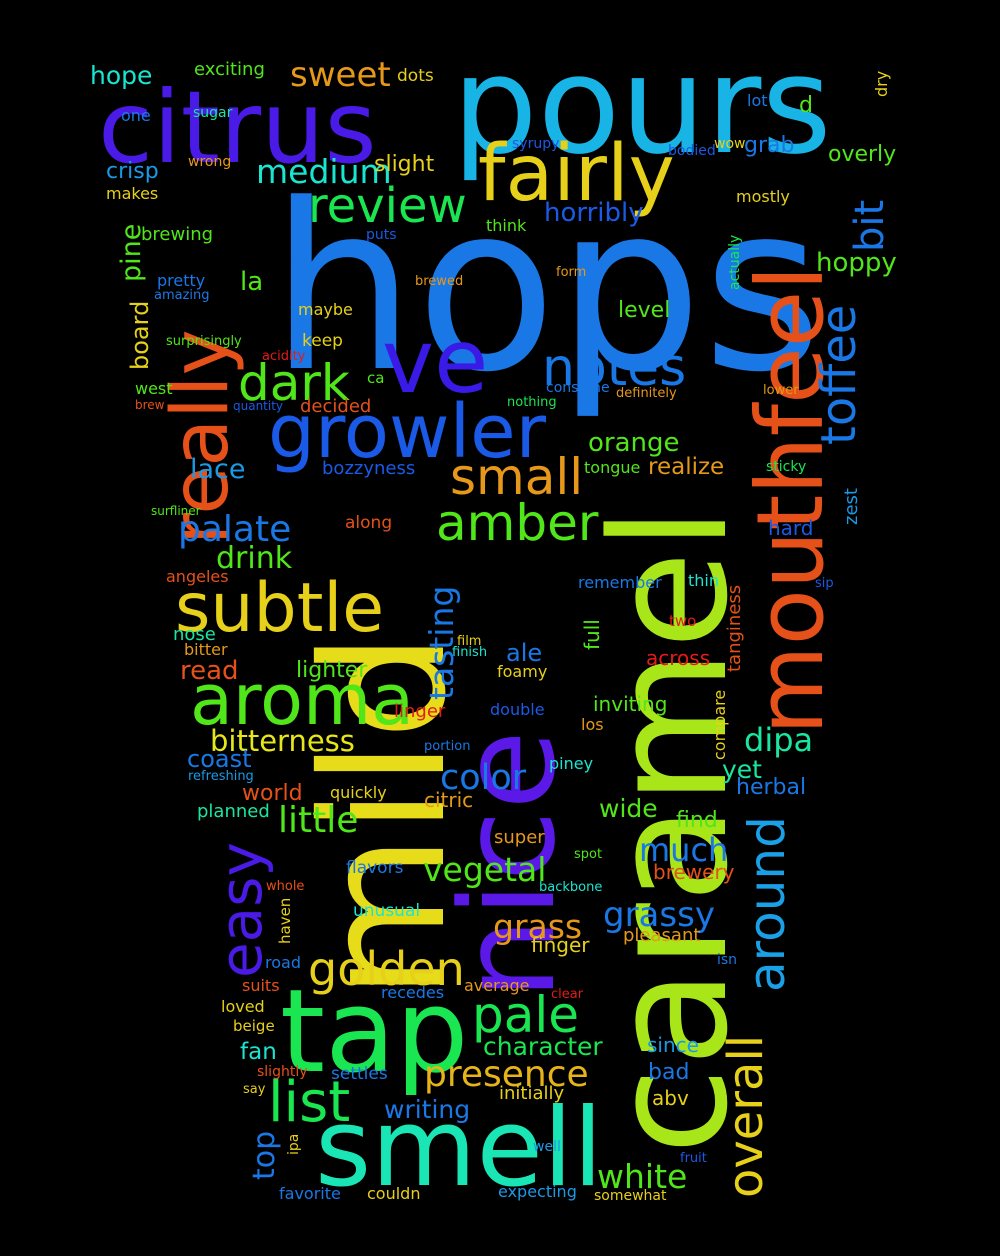 The width and height of the screenshot is (1000, 1256). I want to click on word-pours: pours, so click(642, 105).